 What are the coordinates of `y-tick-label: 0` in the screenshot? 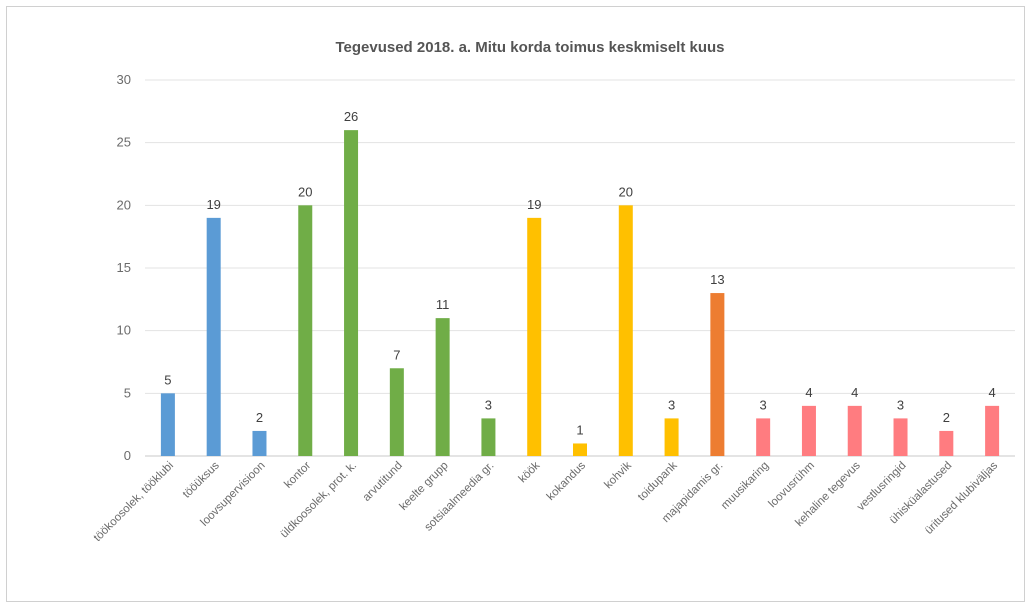 It's located at (127, 455).